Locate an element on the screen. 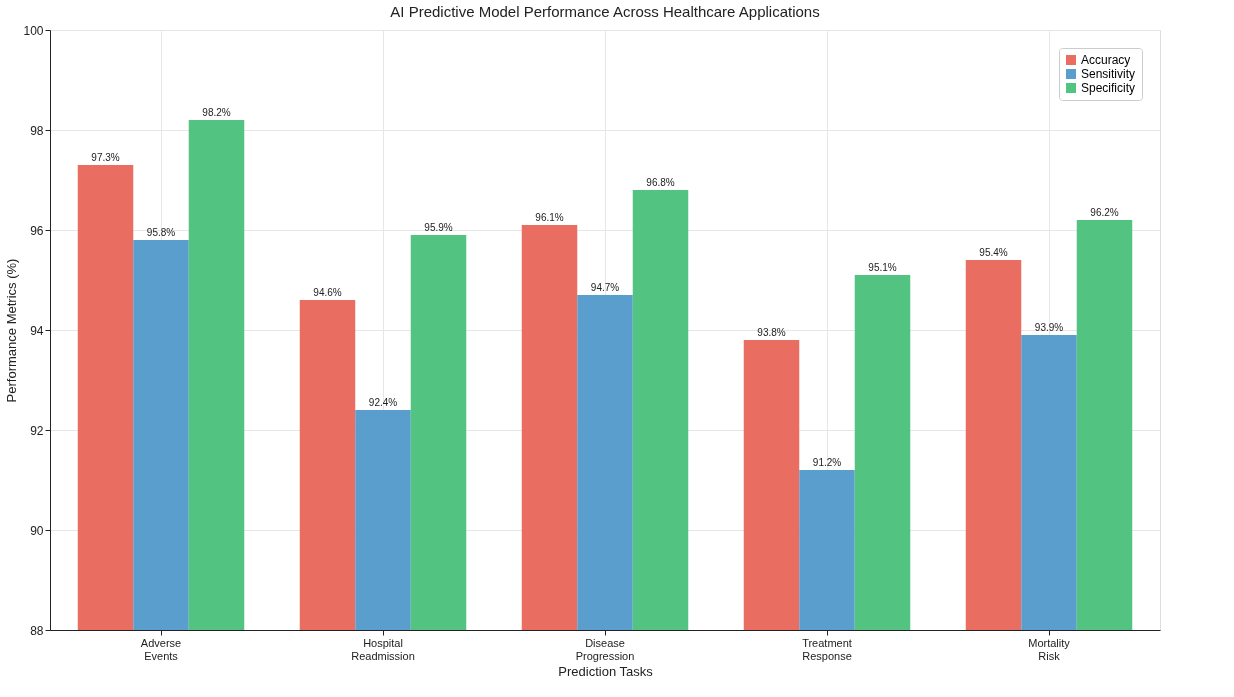  legend-label: Sensitivity is located at coordinates (1108, 74).